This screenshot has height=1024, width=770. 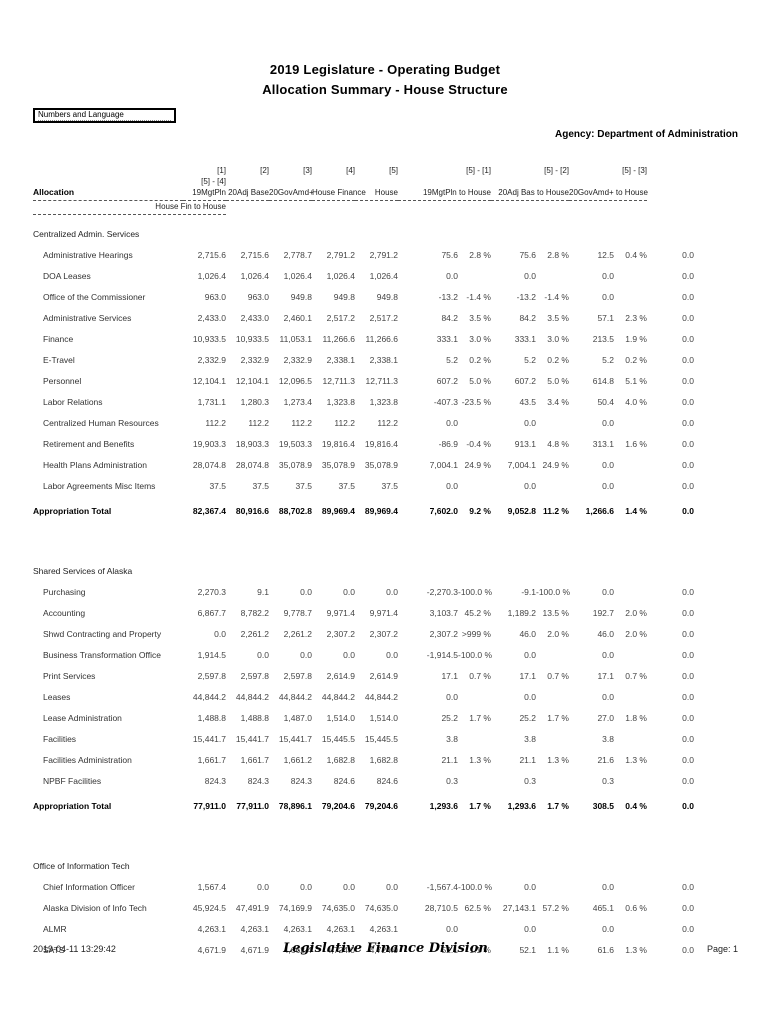 I want to click on row-label: E-Travel, so click(x=59, y=360).